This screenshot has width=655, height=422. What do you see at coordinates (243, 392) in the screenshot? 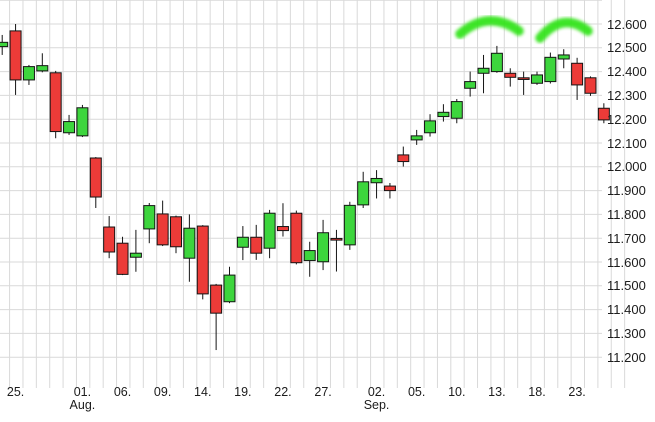
I see `x-axis-label: 19.` at bounding box center [243, 392].